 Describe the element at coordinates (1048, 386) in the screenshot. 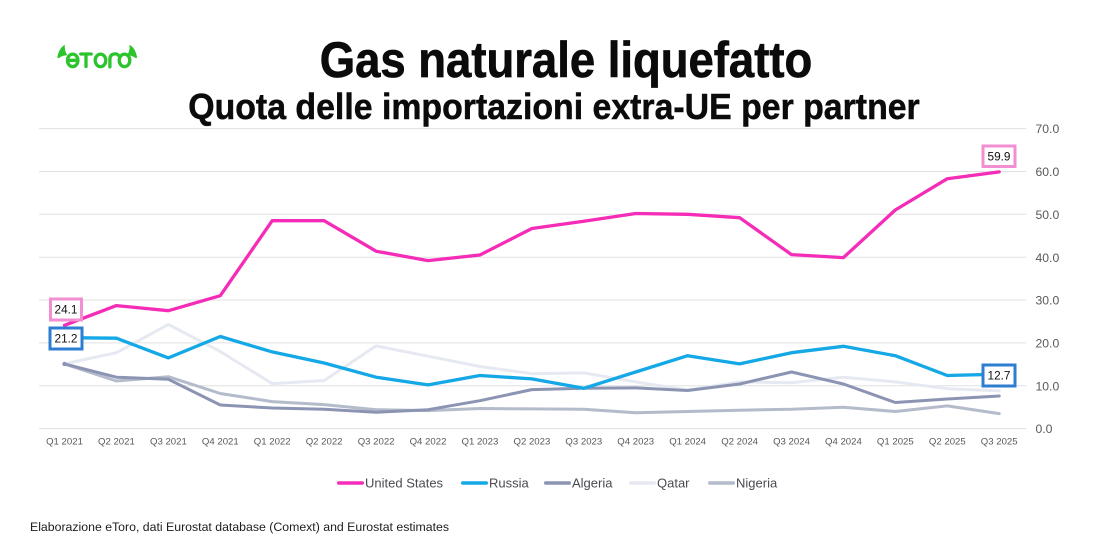

I see `svg-text: 10.0` at that location.